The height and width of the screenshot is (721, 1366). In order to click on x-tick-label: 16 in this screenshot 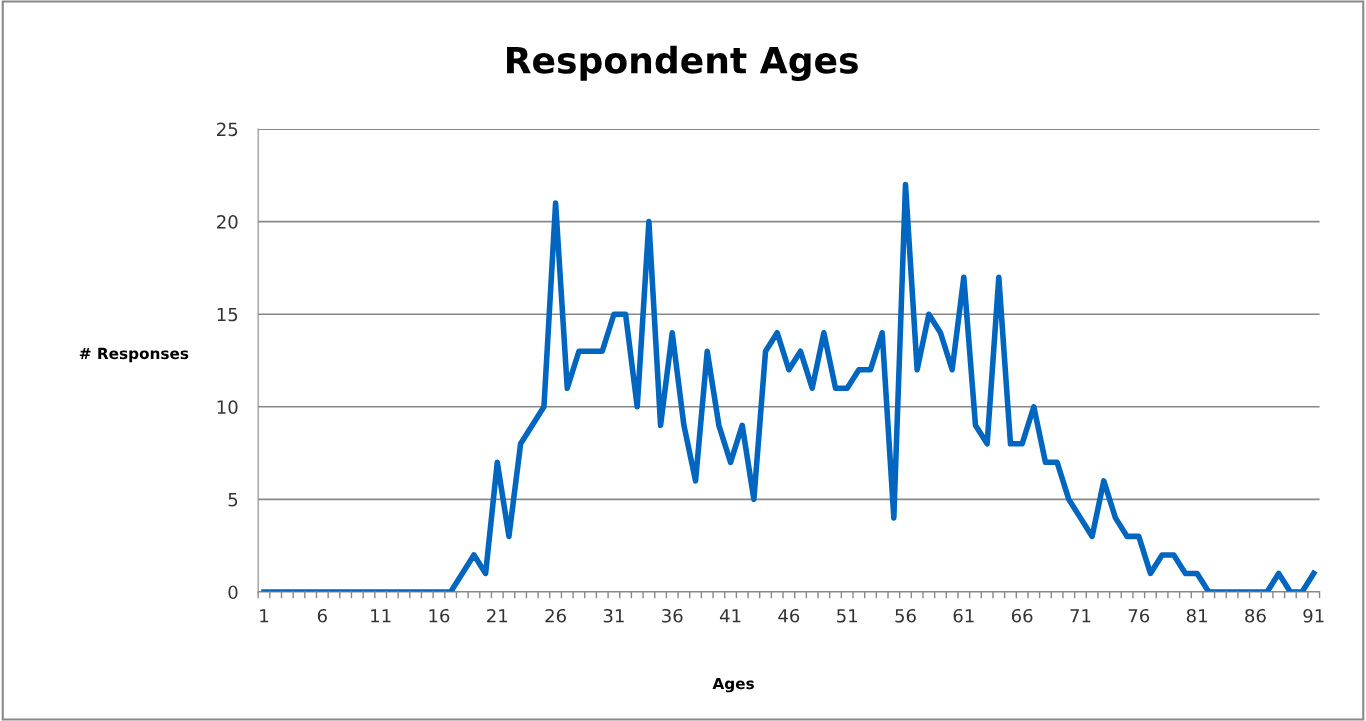, I will do `click(439, 615)`.